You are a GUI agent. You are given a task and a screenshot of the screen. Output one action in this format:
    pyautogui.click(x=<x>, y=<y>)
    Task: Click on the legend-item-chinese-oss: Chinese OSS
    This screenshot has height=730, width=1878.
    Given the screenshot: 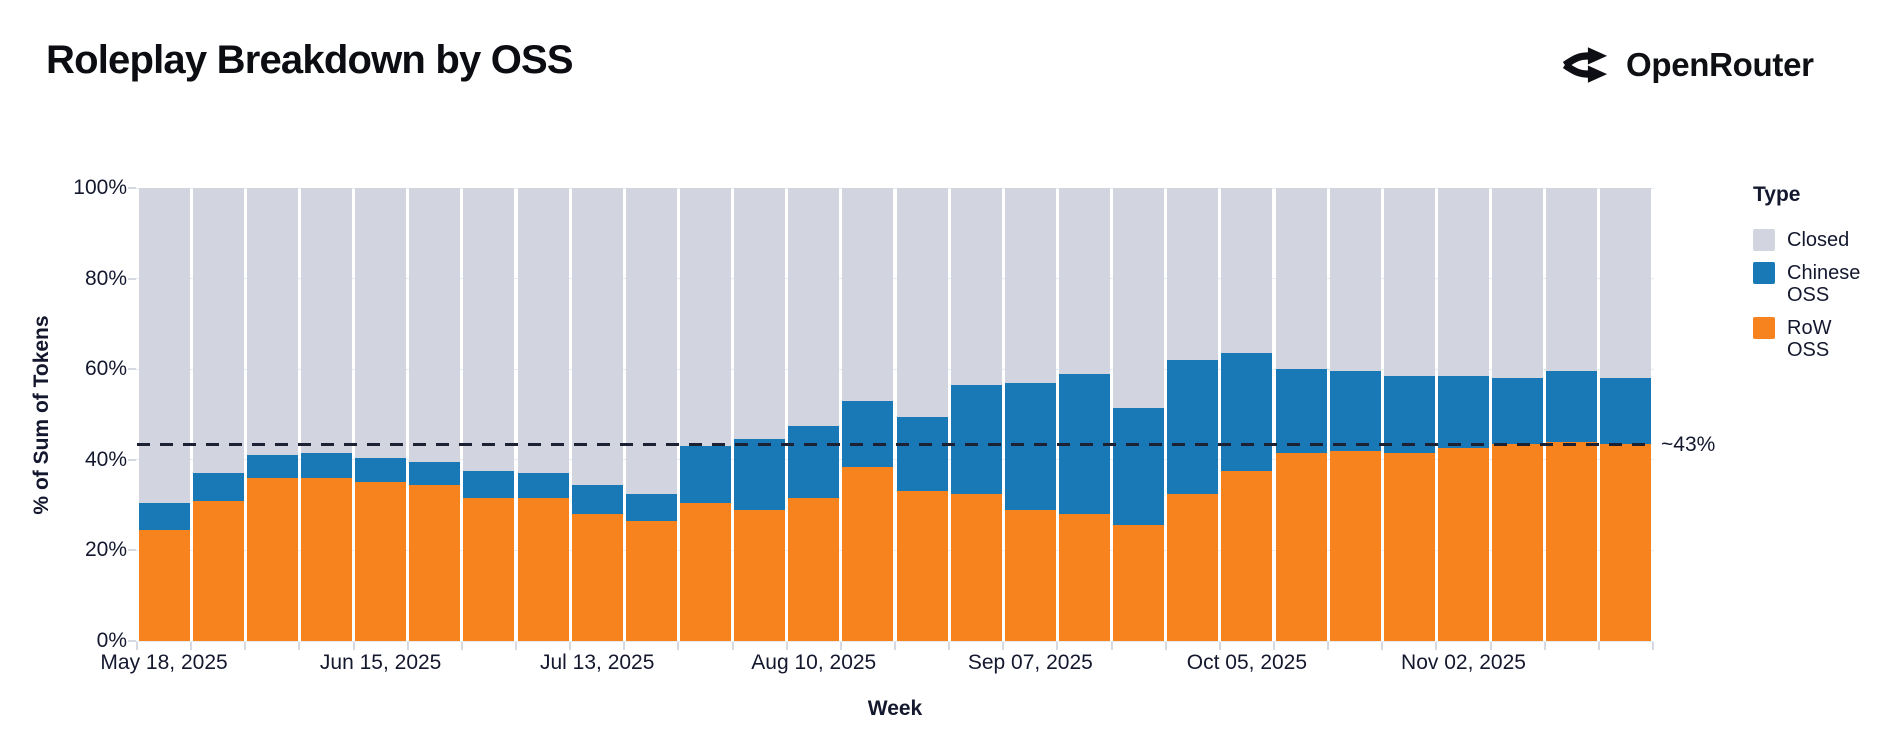 What is the action you would take?
    pyautogui.click(x=1815, y=284)
    